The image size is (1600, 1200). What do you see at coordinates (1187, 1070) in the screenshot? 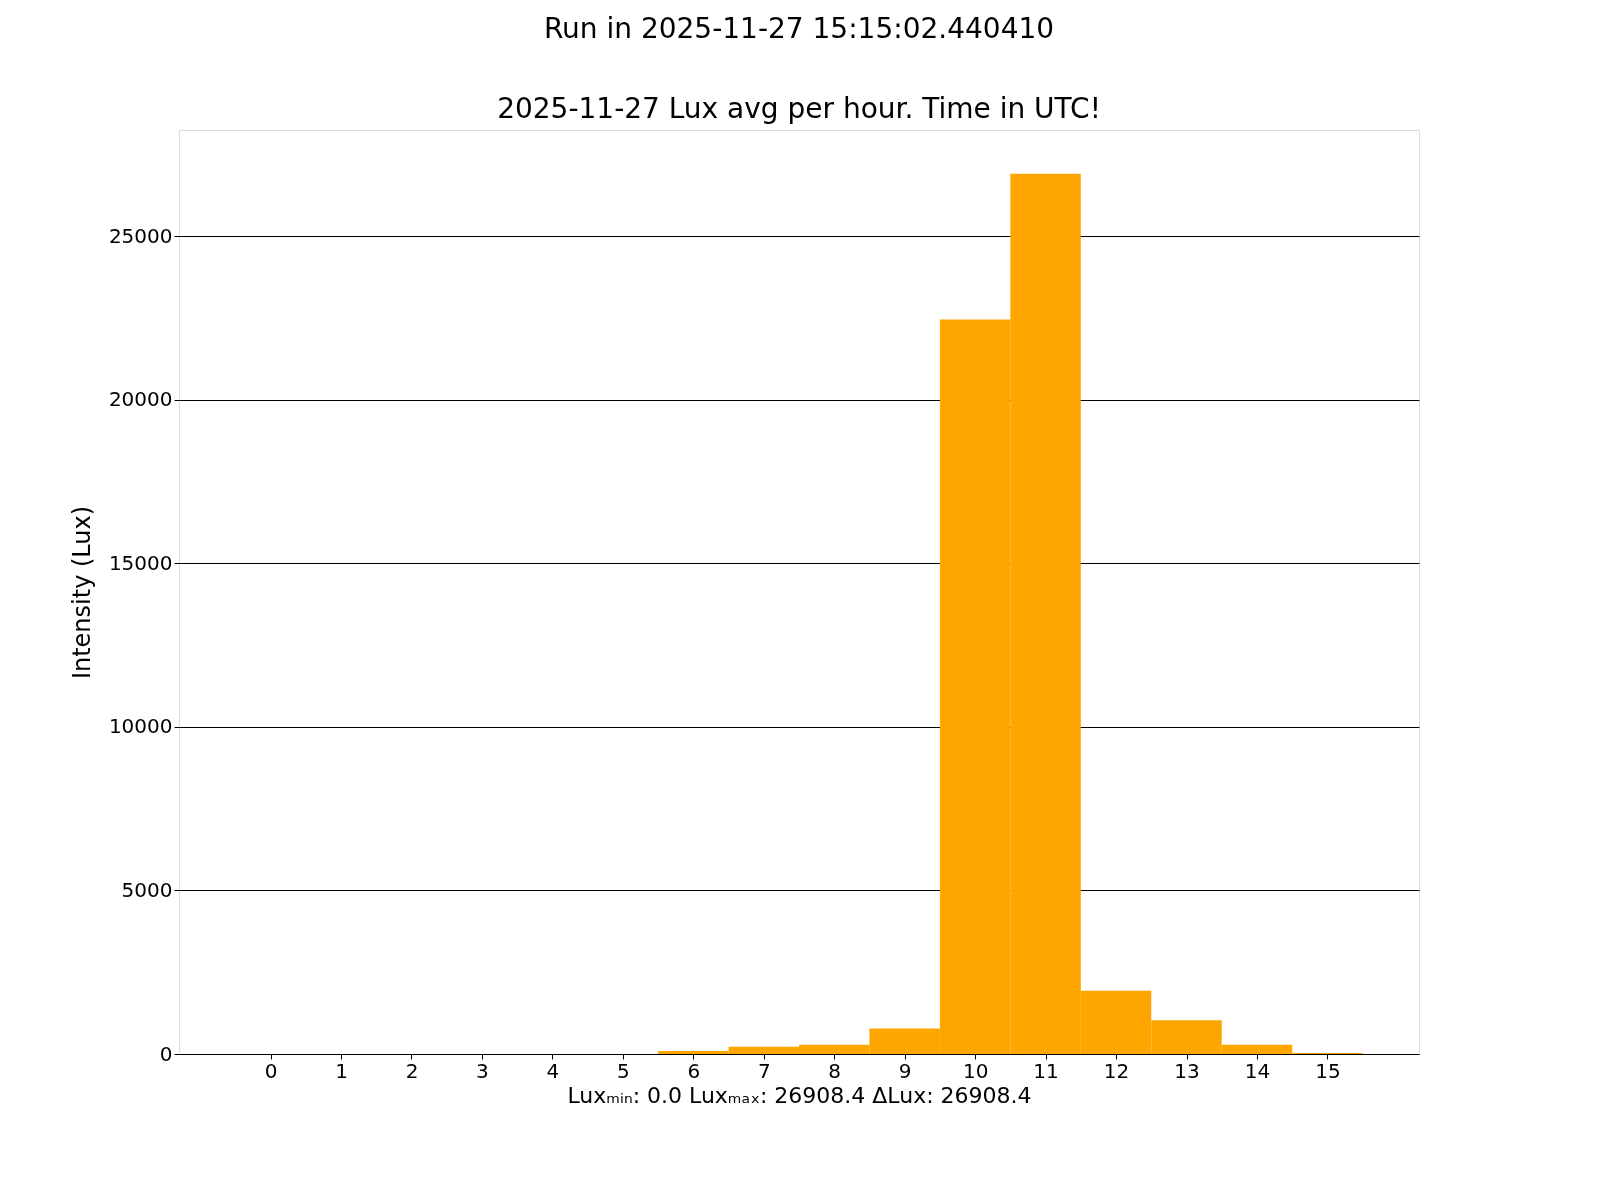
I see `x-tick-label: 13` at bounding box center [1187, 1070].